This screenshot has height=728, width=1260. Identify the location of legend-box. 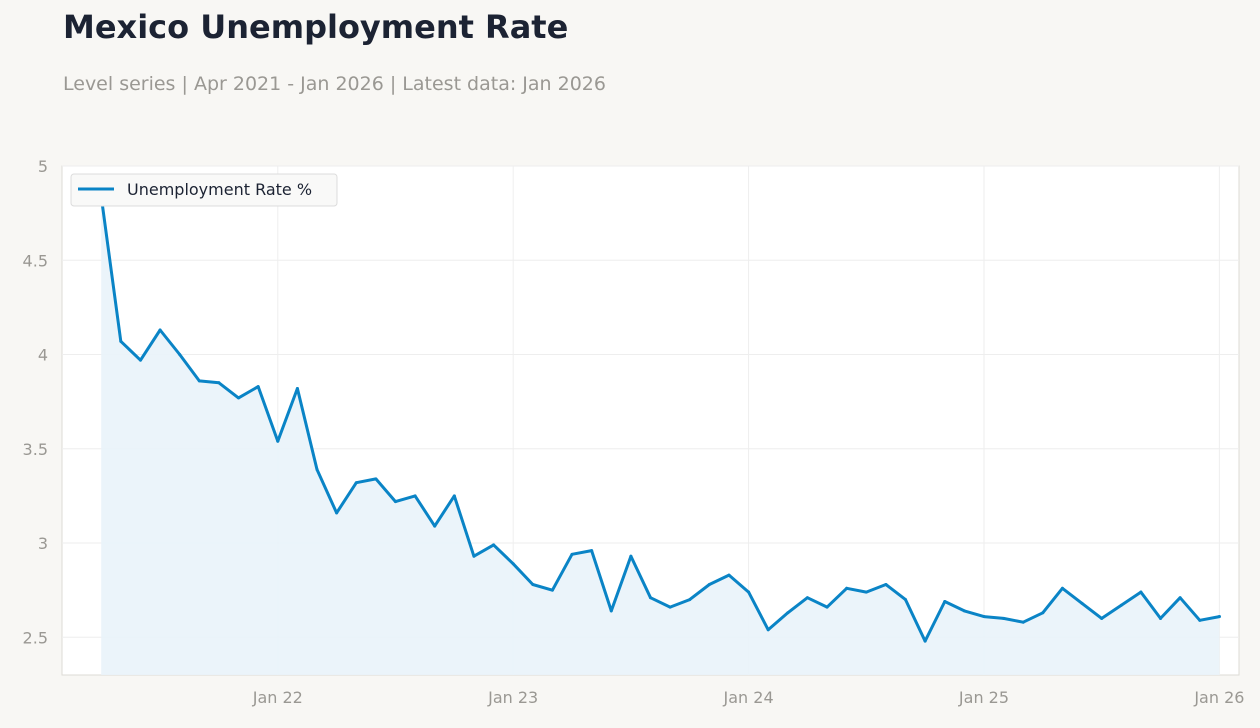
(204, 190).